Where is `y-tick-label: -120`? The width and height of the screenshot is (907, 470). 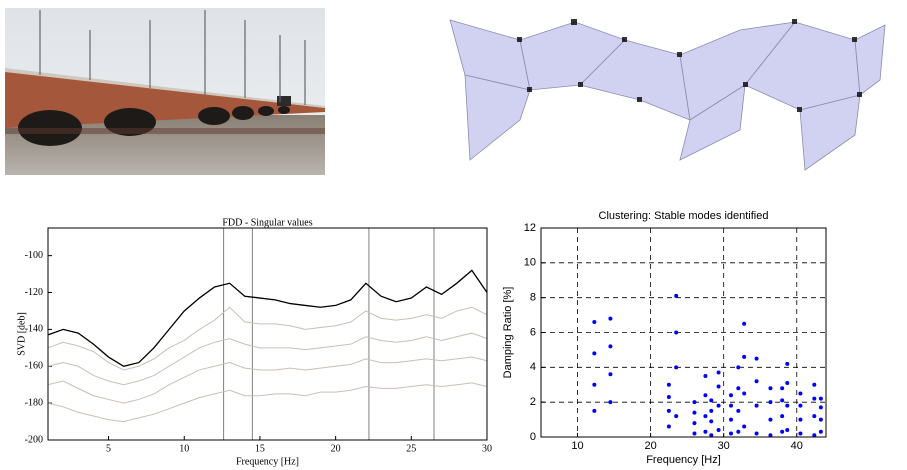 y-tick-label: -120 is located at coordinates (34, 292).